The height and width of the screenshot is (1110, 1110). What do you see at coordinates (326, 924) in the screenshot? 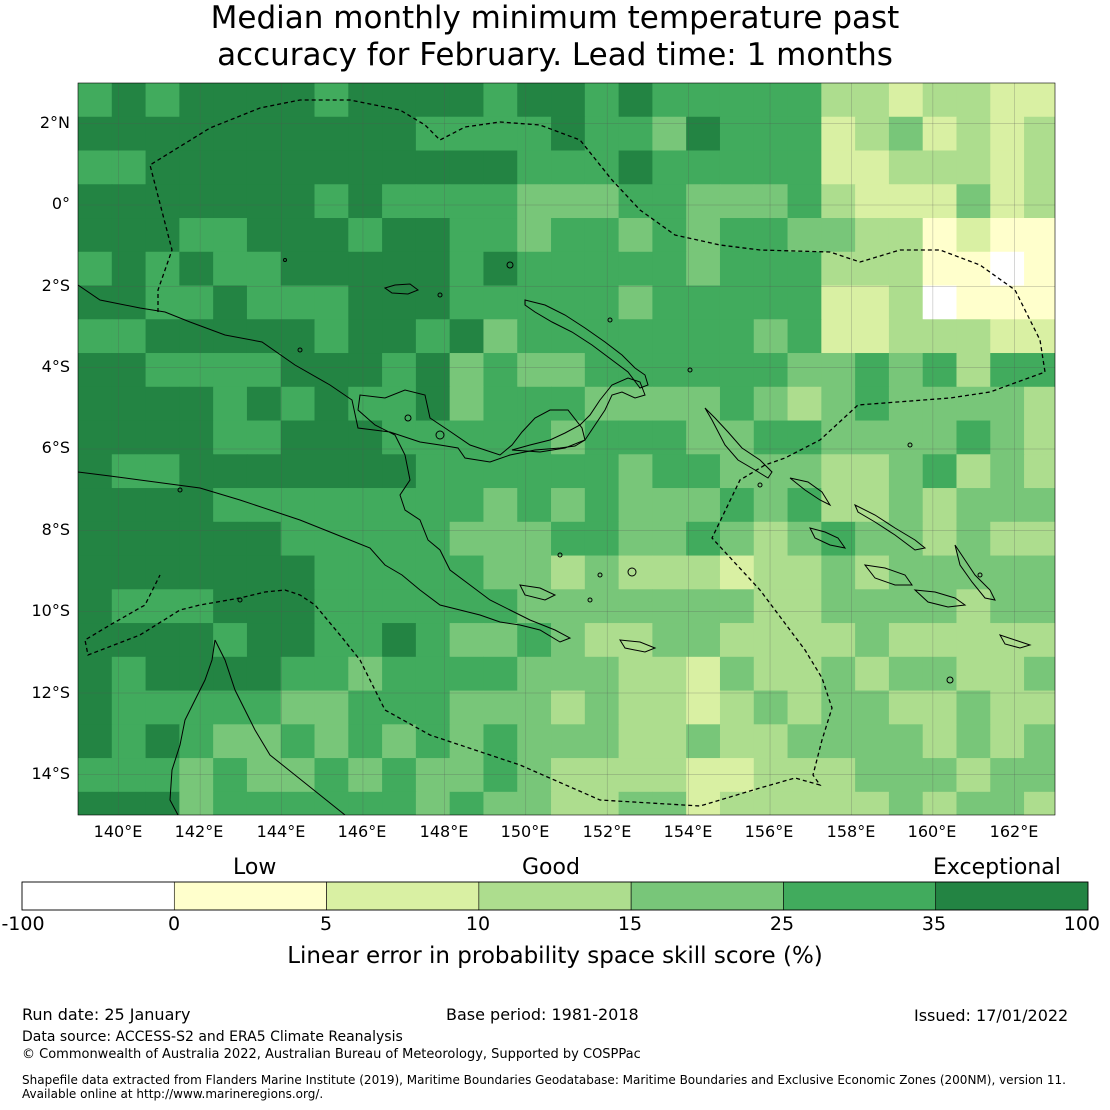
I see `colorbar-tick: 5` at bounding box center [326, 924].